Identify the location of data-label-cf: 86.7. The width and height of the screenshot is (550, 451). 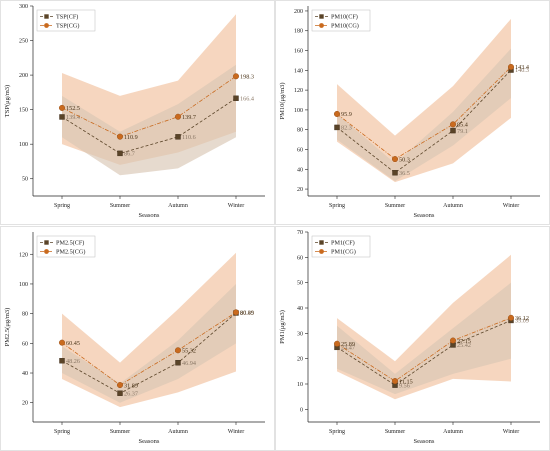
(129, 154).